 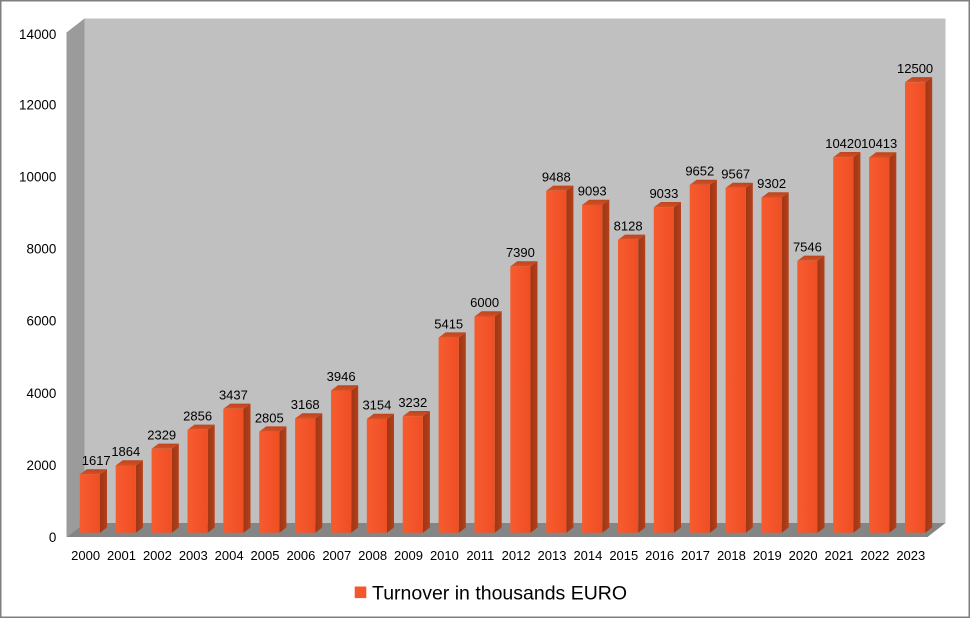 I want to click on svg-text: 3168, so click(x=305, y=404).